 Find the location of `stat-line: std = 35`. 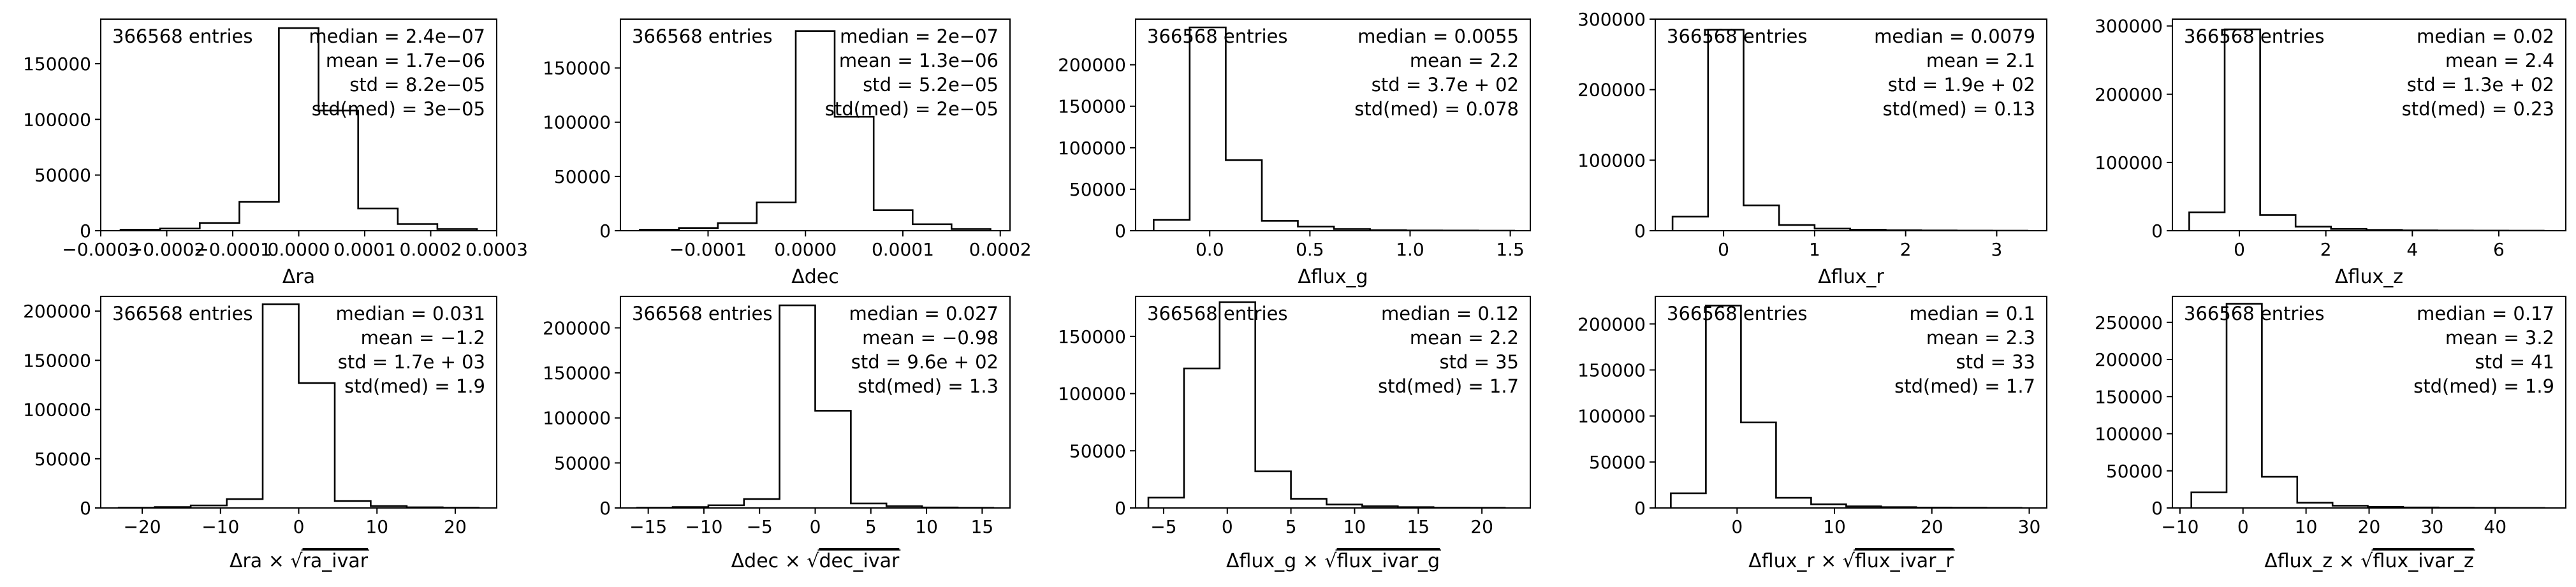

stat-line: std = 35 is located at coordinates (1479, 362).